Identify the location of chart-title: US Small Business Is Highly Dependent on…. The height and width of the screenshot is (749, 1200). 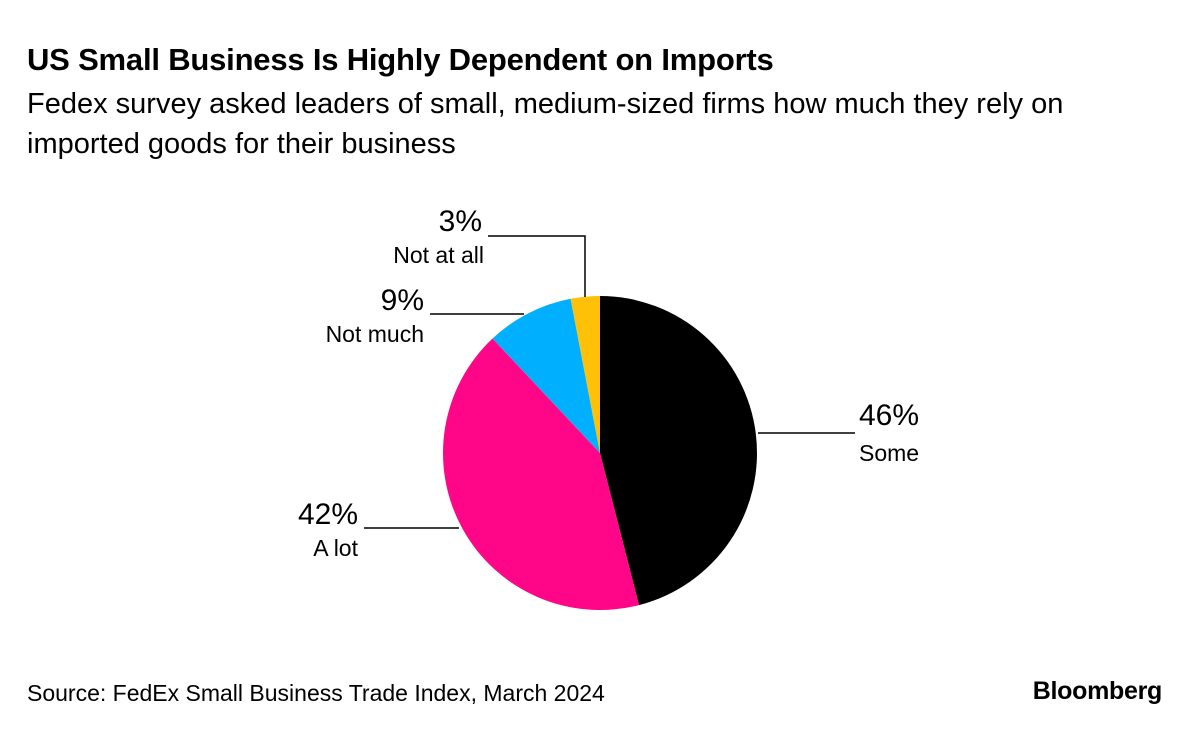
(400, 59).